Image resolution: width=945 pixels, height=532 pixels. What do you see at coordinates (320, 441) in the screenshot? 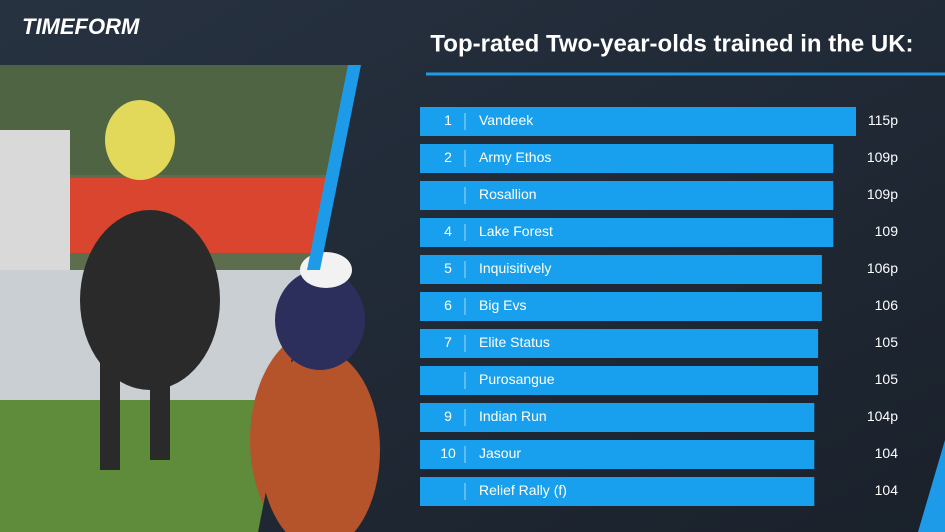
I see `horse` at bounding box center [320, 441].